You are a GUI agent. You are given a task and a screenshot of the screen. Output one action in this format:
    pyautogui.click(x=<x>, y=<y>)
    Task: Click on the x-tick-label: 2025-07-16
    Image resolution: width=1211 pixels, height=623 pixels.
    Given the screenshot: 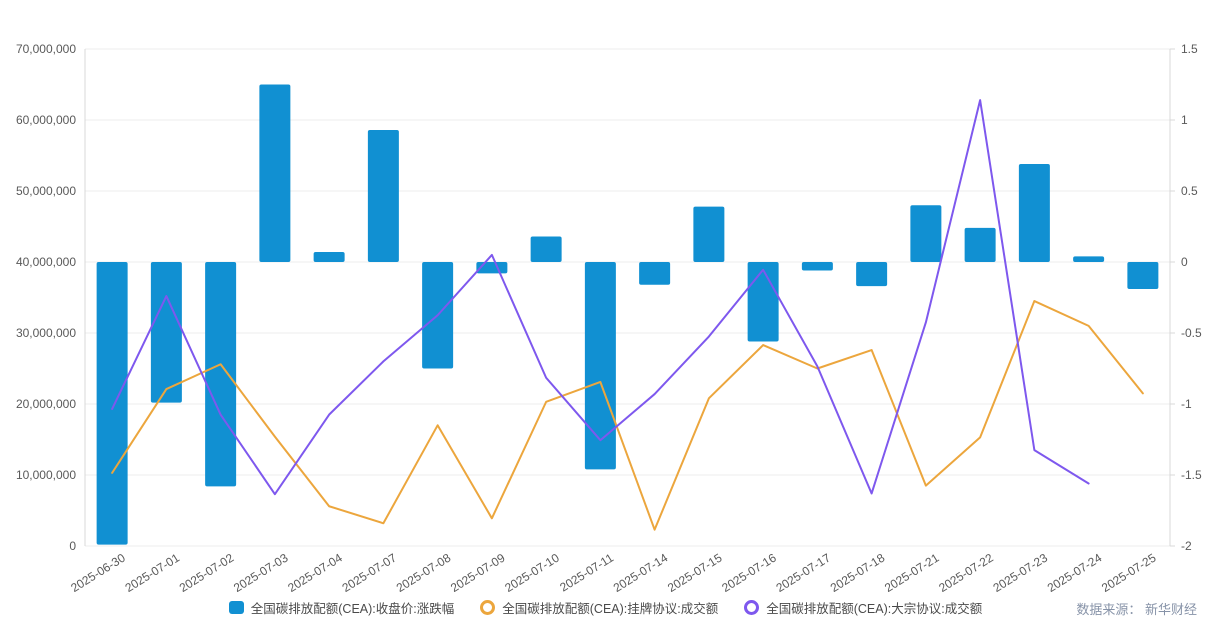 What is the action you would take?
    pyautogui.click(x=749, y=571)
    